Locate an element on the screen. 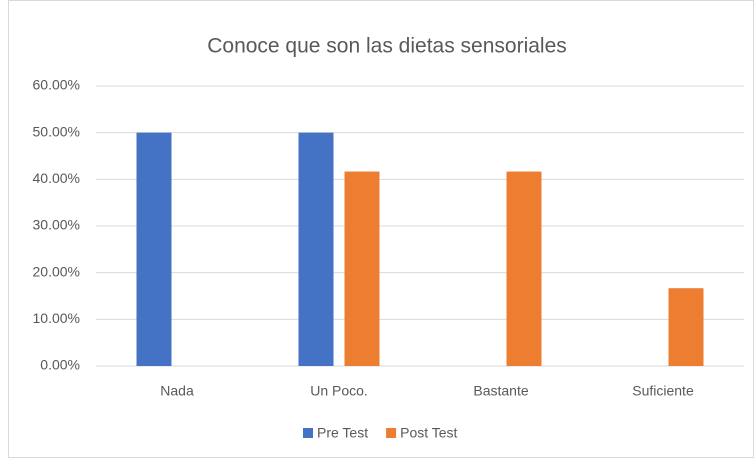  y-tick-label: 10.00% is located at coordinates (56, 318).